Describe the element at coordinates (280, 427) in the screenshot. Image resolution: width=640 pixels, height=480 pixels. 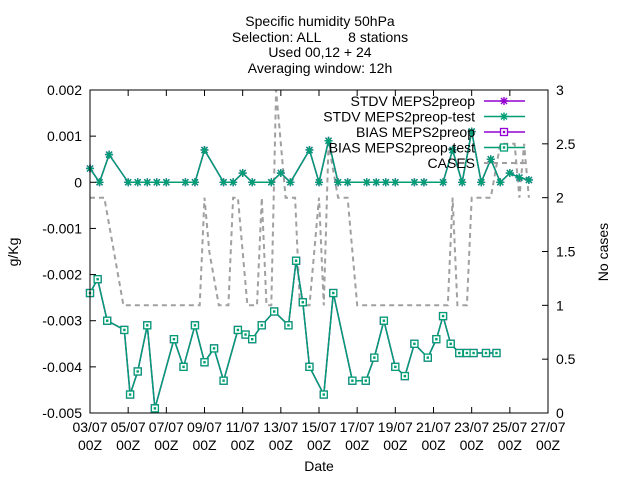
I see `x-tick-label-day: 13/07` at that location.